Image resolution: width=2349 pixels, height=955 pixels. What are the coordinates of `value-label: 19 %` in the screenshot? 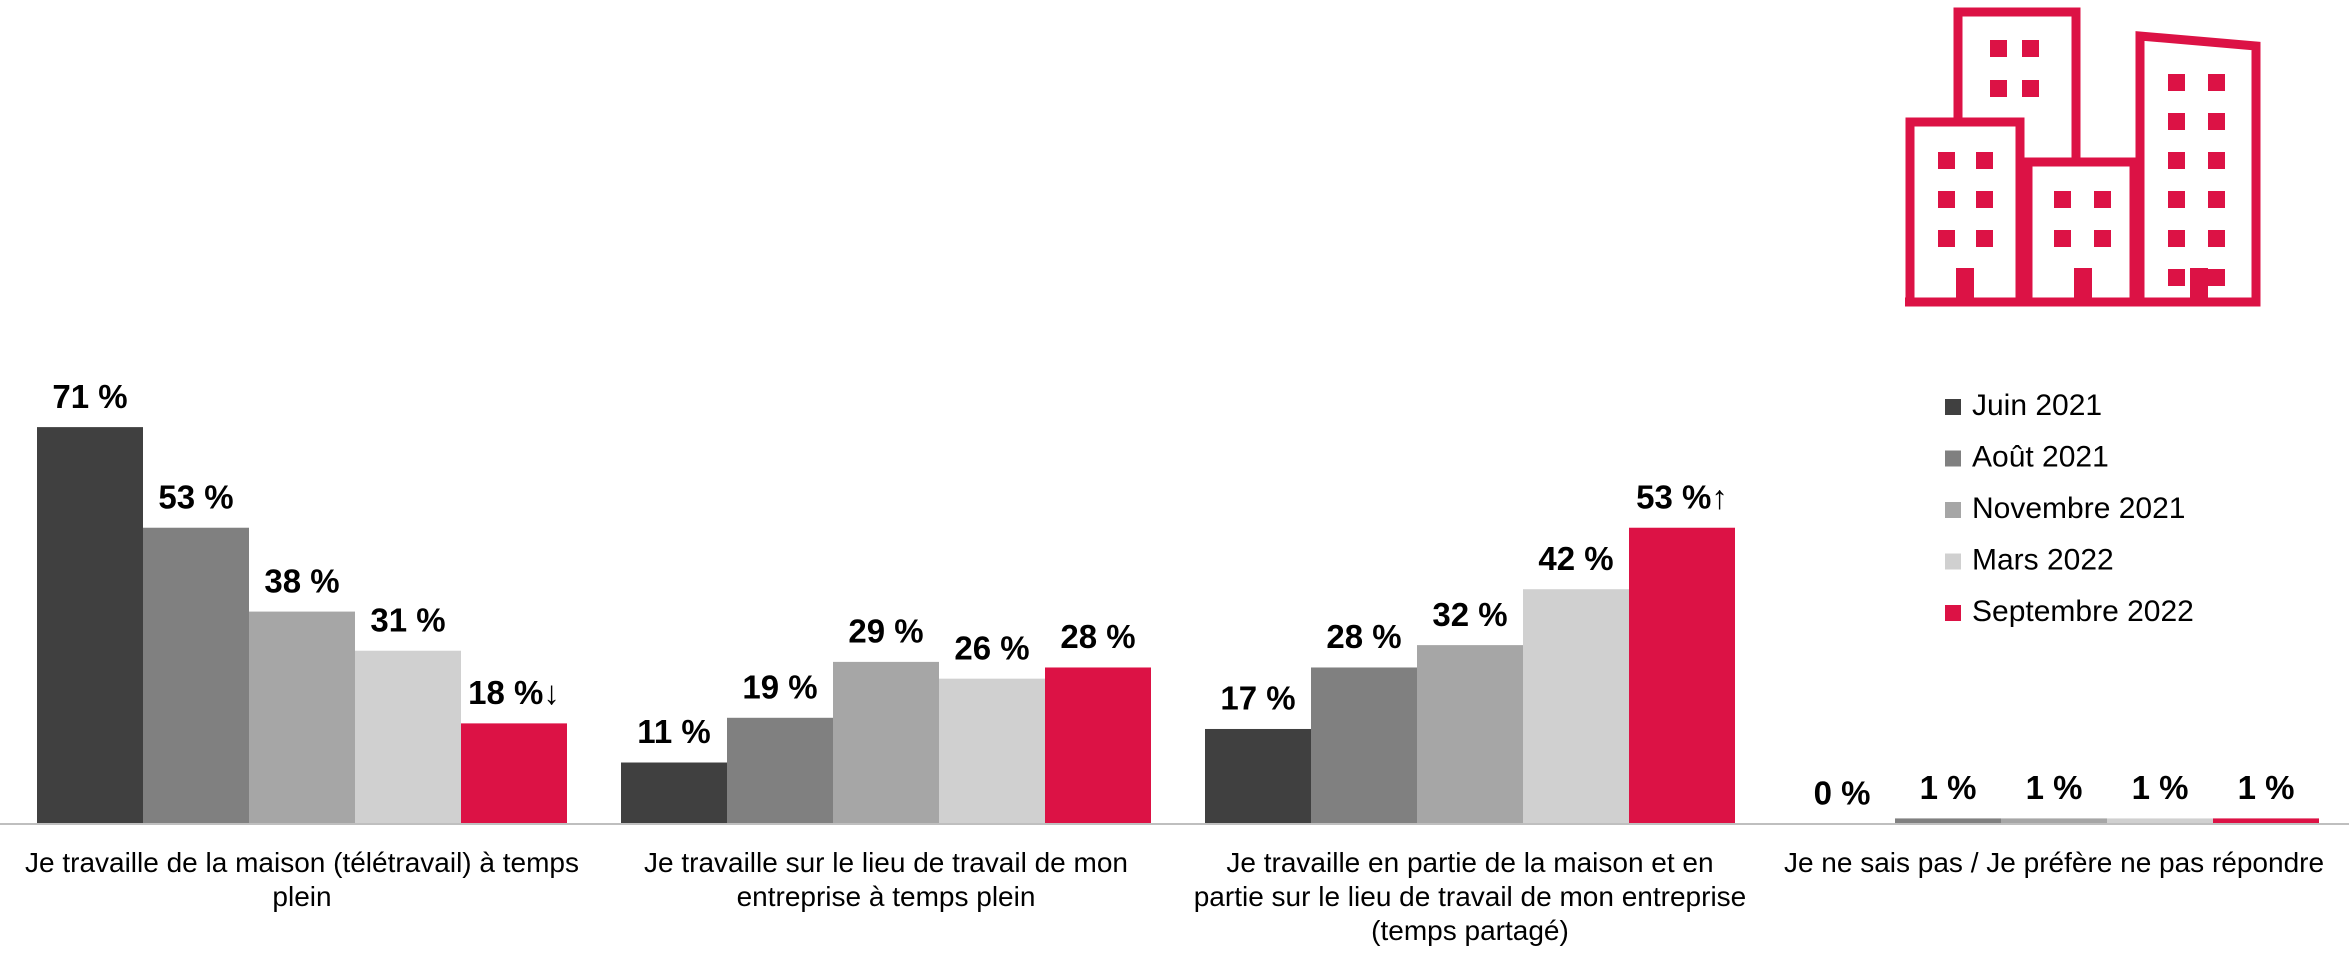 It's located at (779, 687).